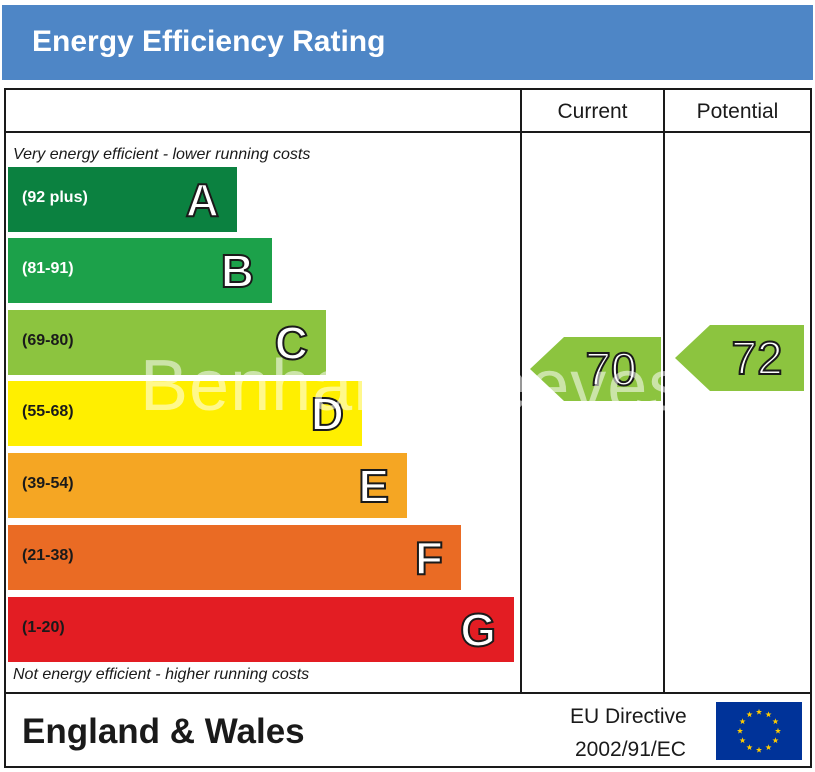  I want to click on column-header-potential: Potential, so click(737, 111).